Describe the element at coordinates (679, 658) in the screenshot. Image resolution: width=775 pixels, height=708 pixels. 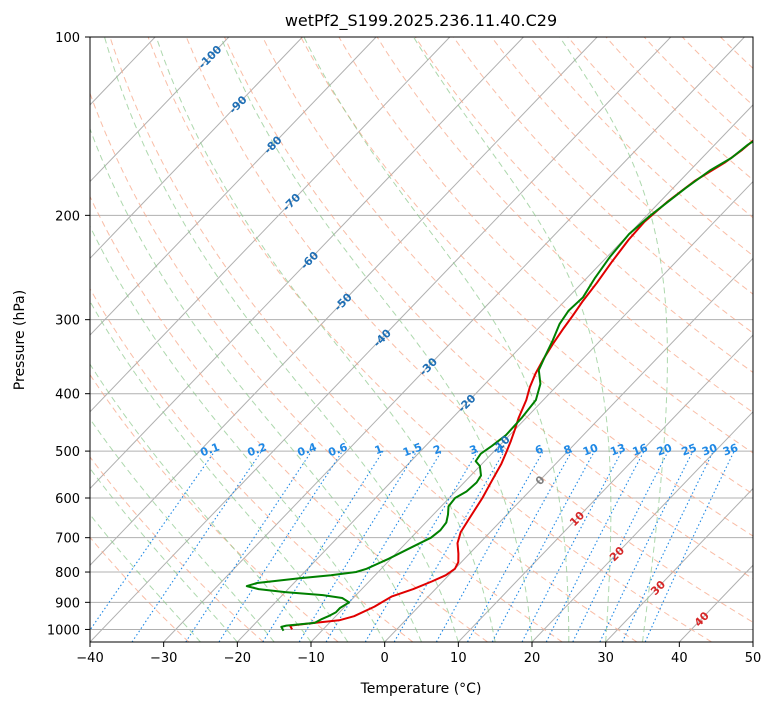
I see `x-tick-label: 40` at that location.